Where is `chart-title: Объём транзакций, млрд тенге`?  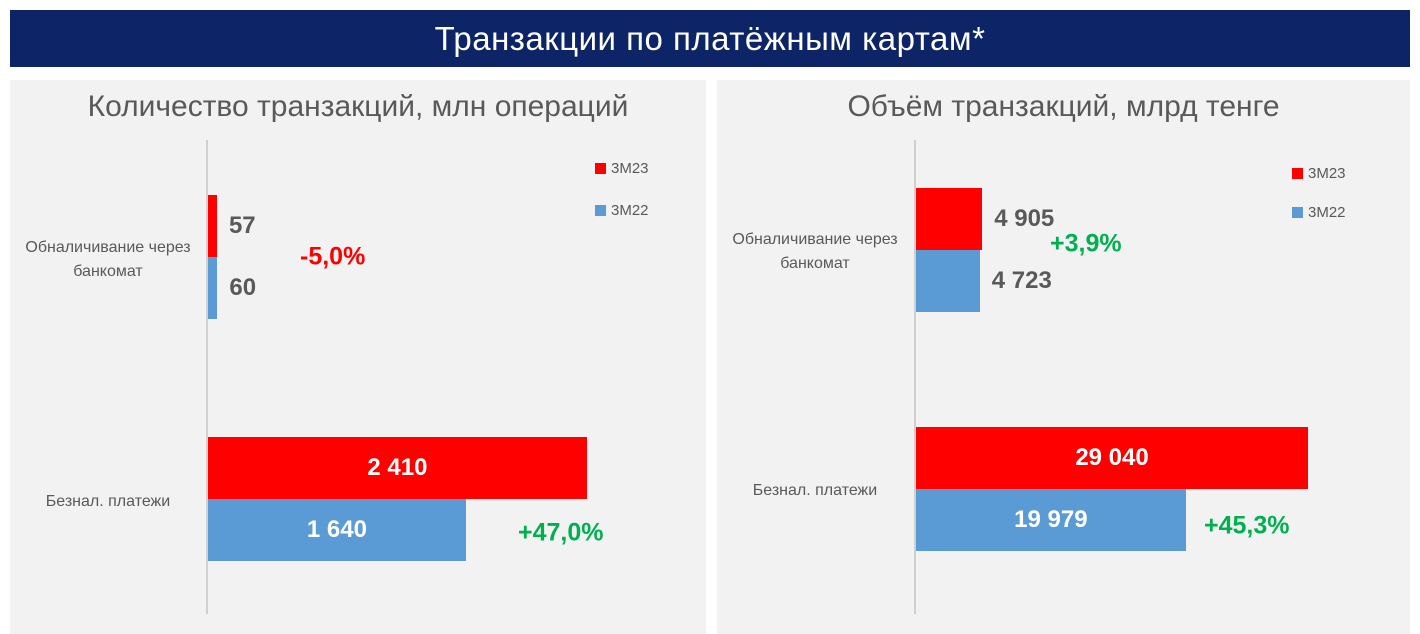 chart-title: Объём транзакций, млрд тенге is located at coordinates (1063, 106).